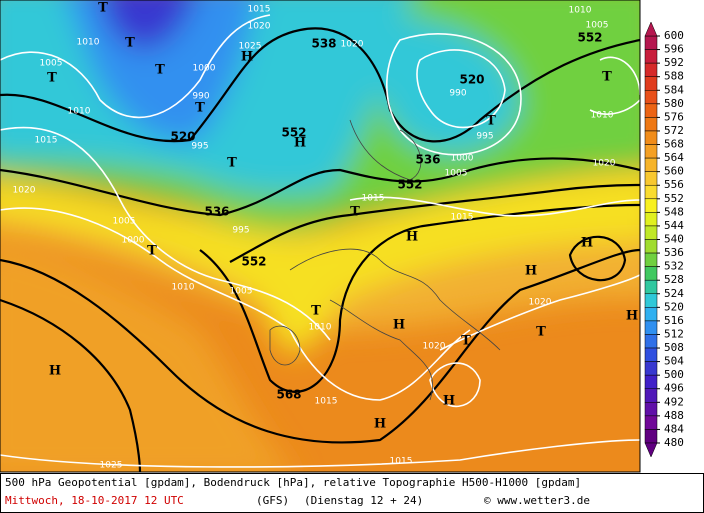 The image size is (704, 513). Describe the element at coordinates (674, 279) in the screenshot. I see `colorbar-label: 528` at that location.